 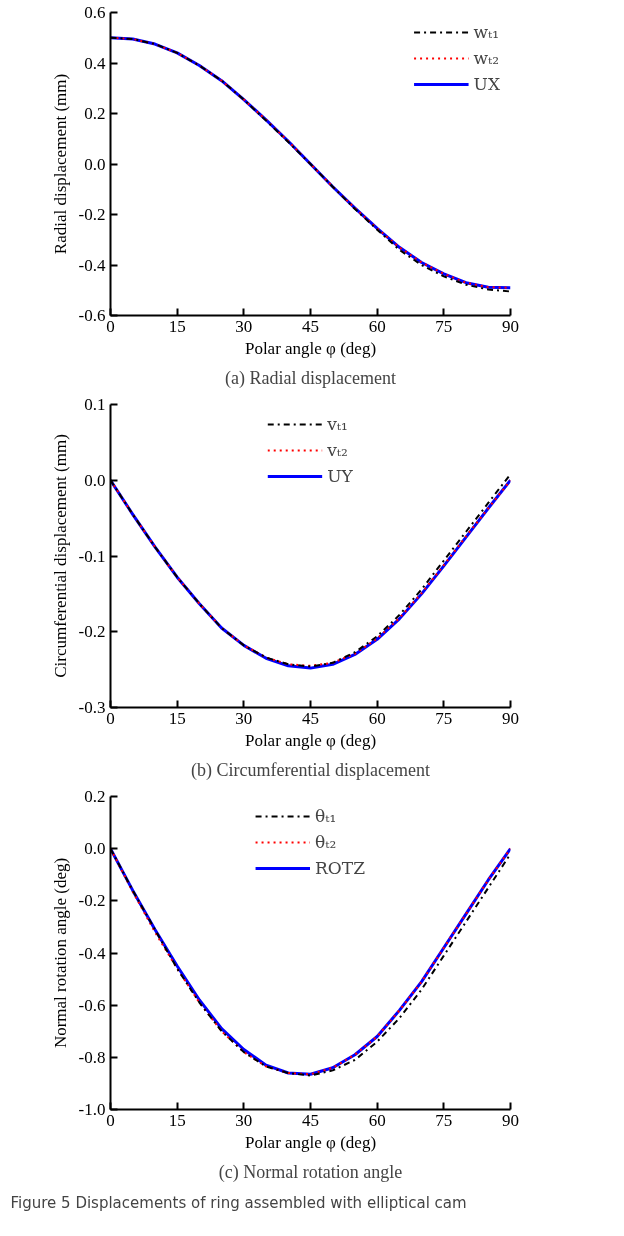 What do you see at coordinates (486, 84) in the screenshot?
I see `legend-label: UX` at bounding box center [486, 84].